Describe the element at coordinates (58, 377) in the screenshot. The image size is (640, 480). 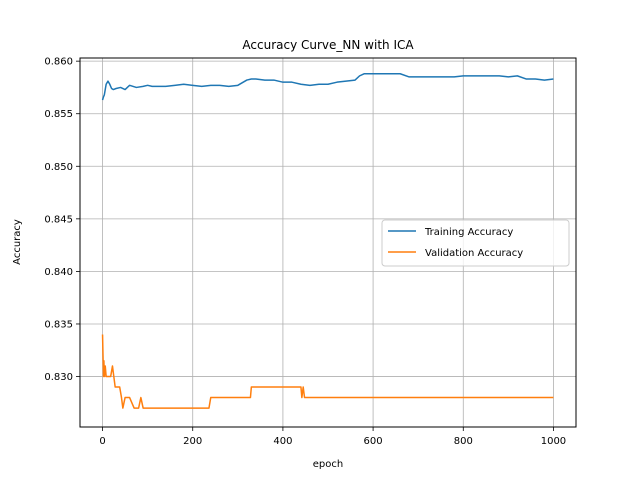
I see `y-tick-label: 0.830` at that location.